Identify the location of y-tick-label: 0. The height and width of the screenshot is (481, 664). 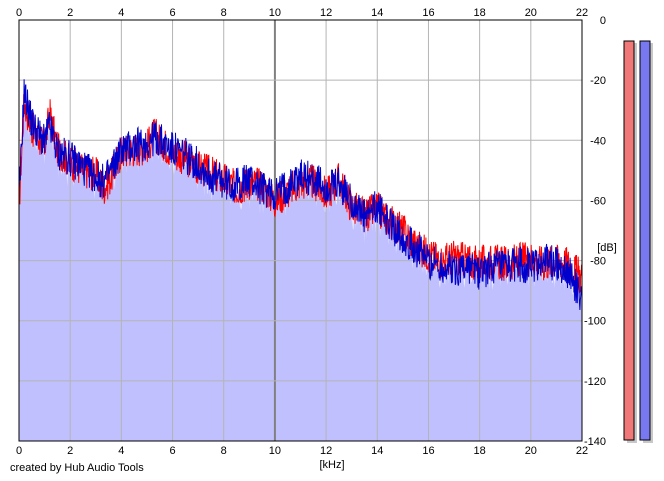
(603, 21).